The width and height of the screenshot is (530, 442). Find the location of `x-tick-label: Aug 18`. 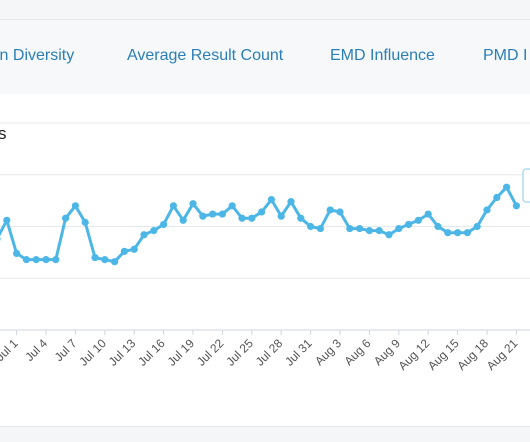

x-tick-label: Aug 18 is located at coordinates (472, 354).